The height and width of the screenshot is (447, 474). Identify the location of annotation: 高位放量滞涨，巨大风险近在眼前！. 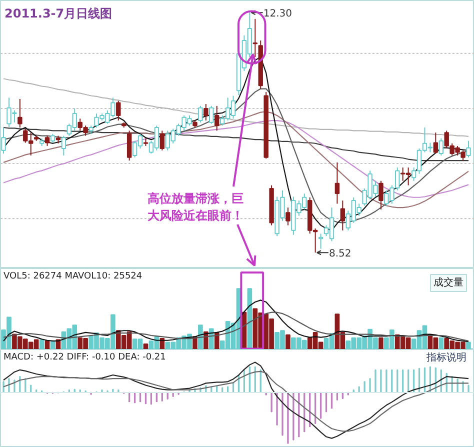
(196, 207).